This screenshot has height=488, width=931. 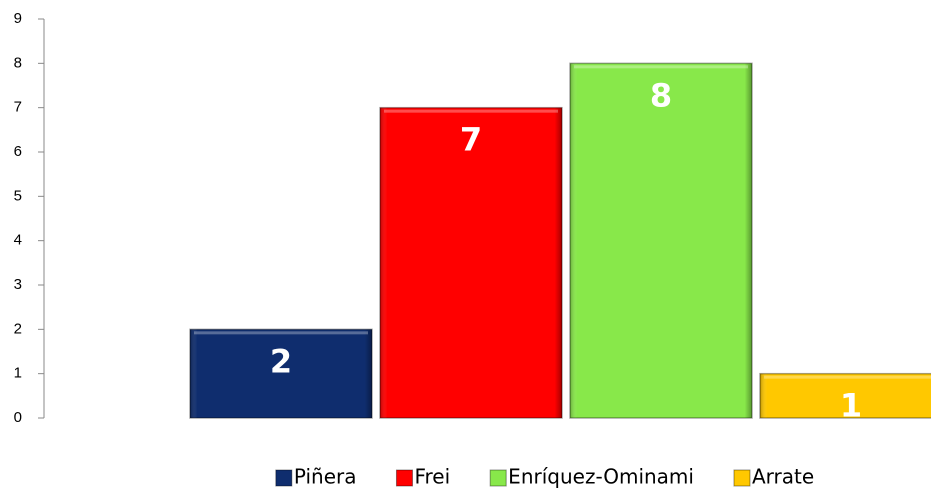 I want to click on y-tick-label: 1, so click(x=18, y=373).